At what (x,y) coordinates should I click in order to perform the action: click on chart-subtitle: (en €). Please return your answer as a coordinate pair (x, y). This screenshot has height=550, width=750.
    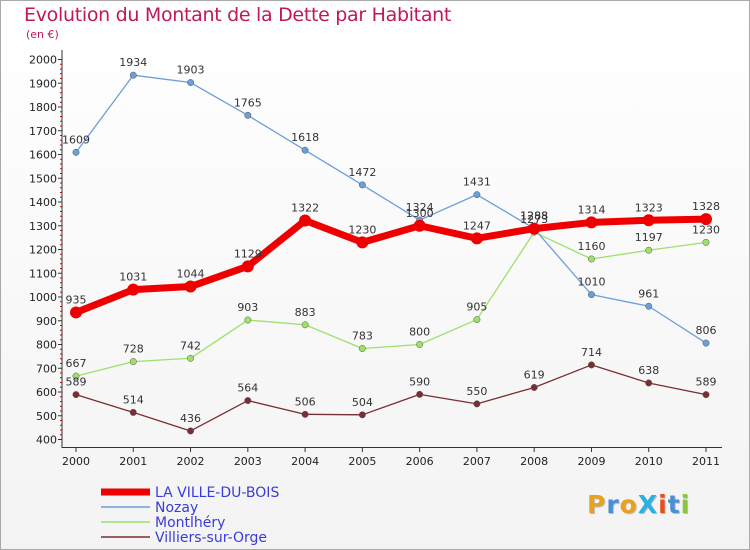
    Looking at the image, I should click on (42, 34).